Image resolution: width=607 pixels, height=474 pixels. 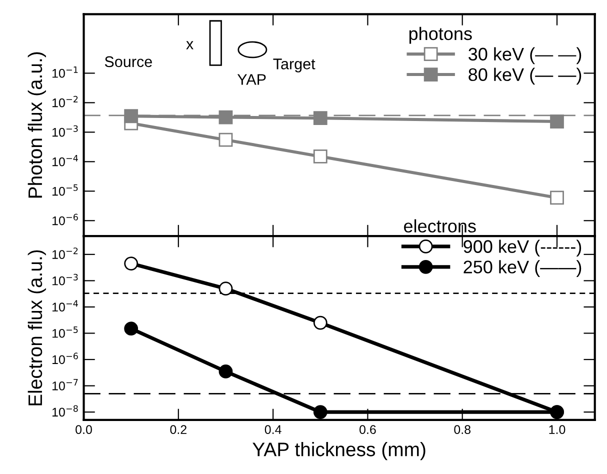 What do you see at coordinates (178, 429) in the screenshot?
I see `x-tick-label: 0.2` at bounding box center [178, 429].